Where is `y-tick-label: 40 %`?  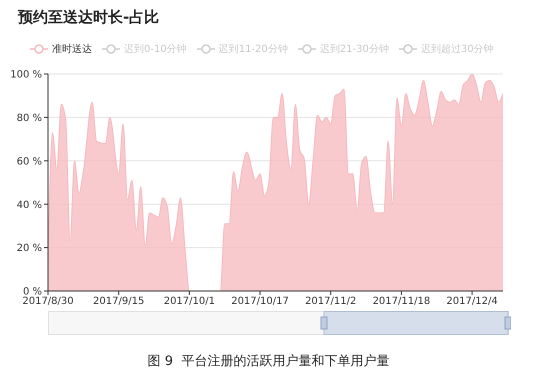 y-tick-label: 40 % is located at coordinates (29, 205).